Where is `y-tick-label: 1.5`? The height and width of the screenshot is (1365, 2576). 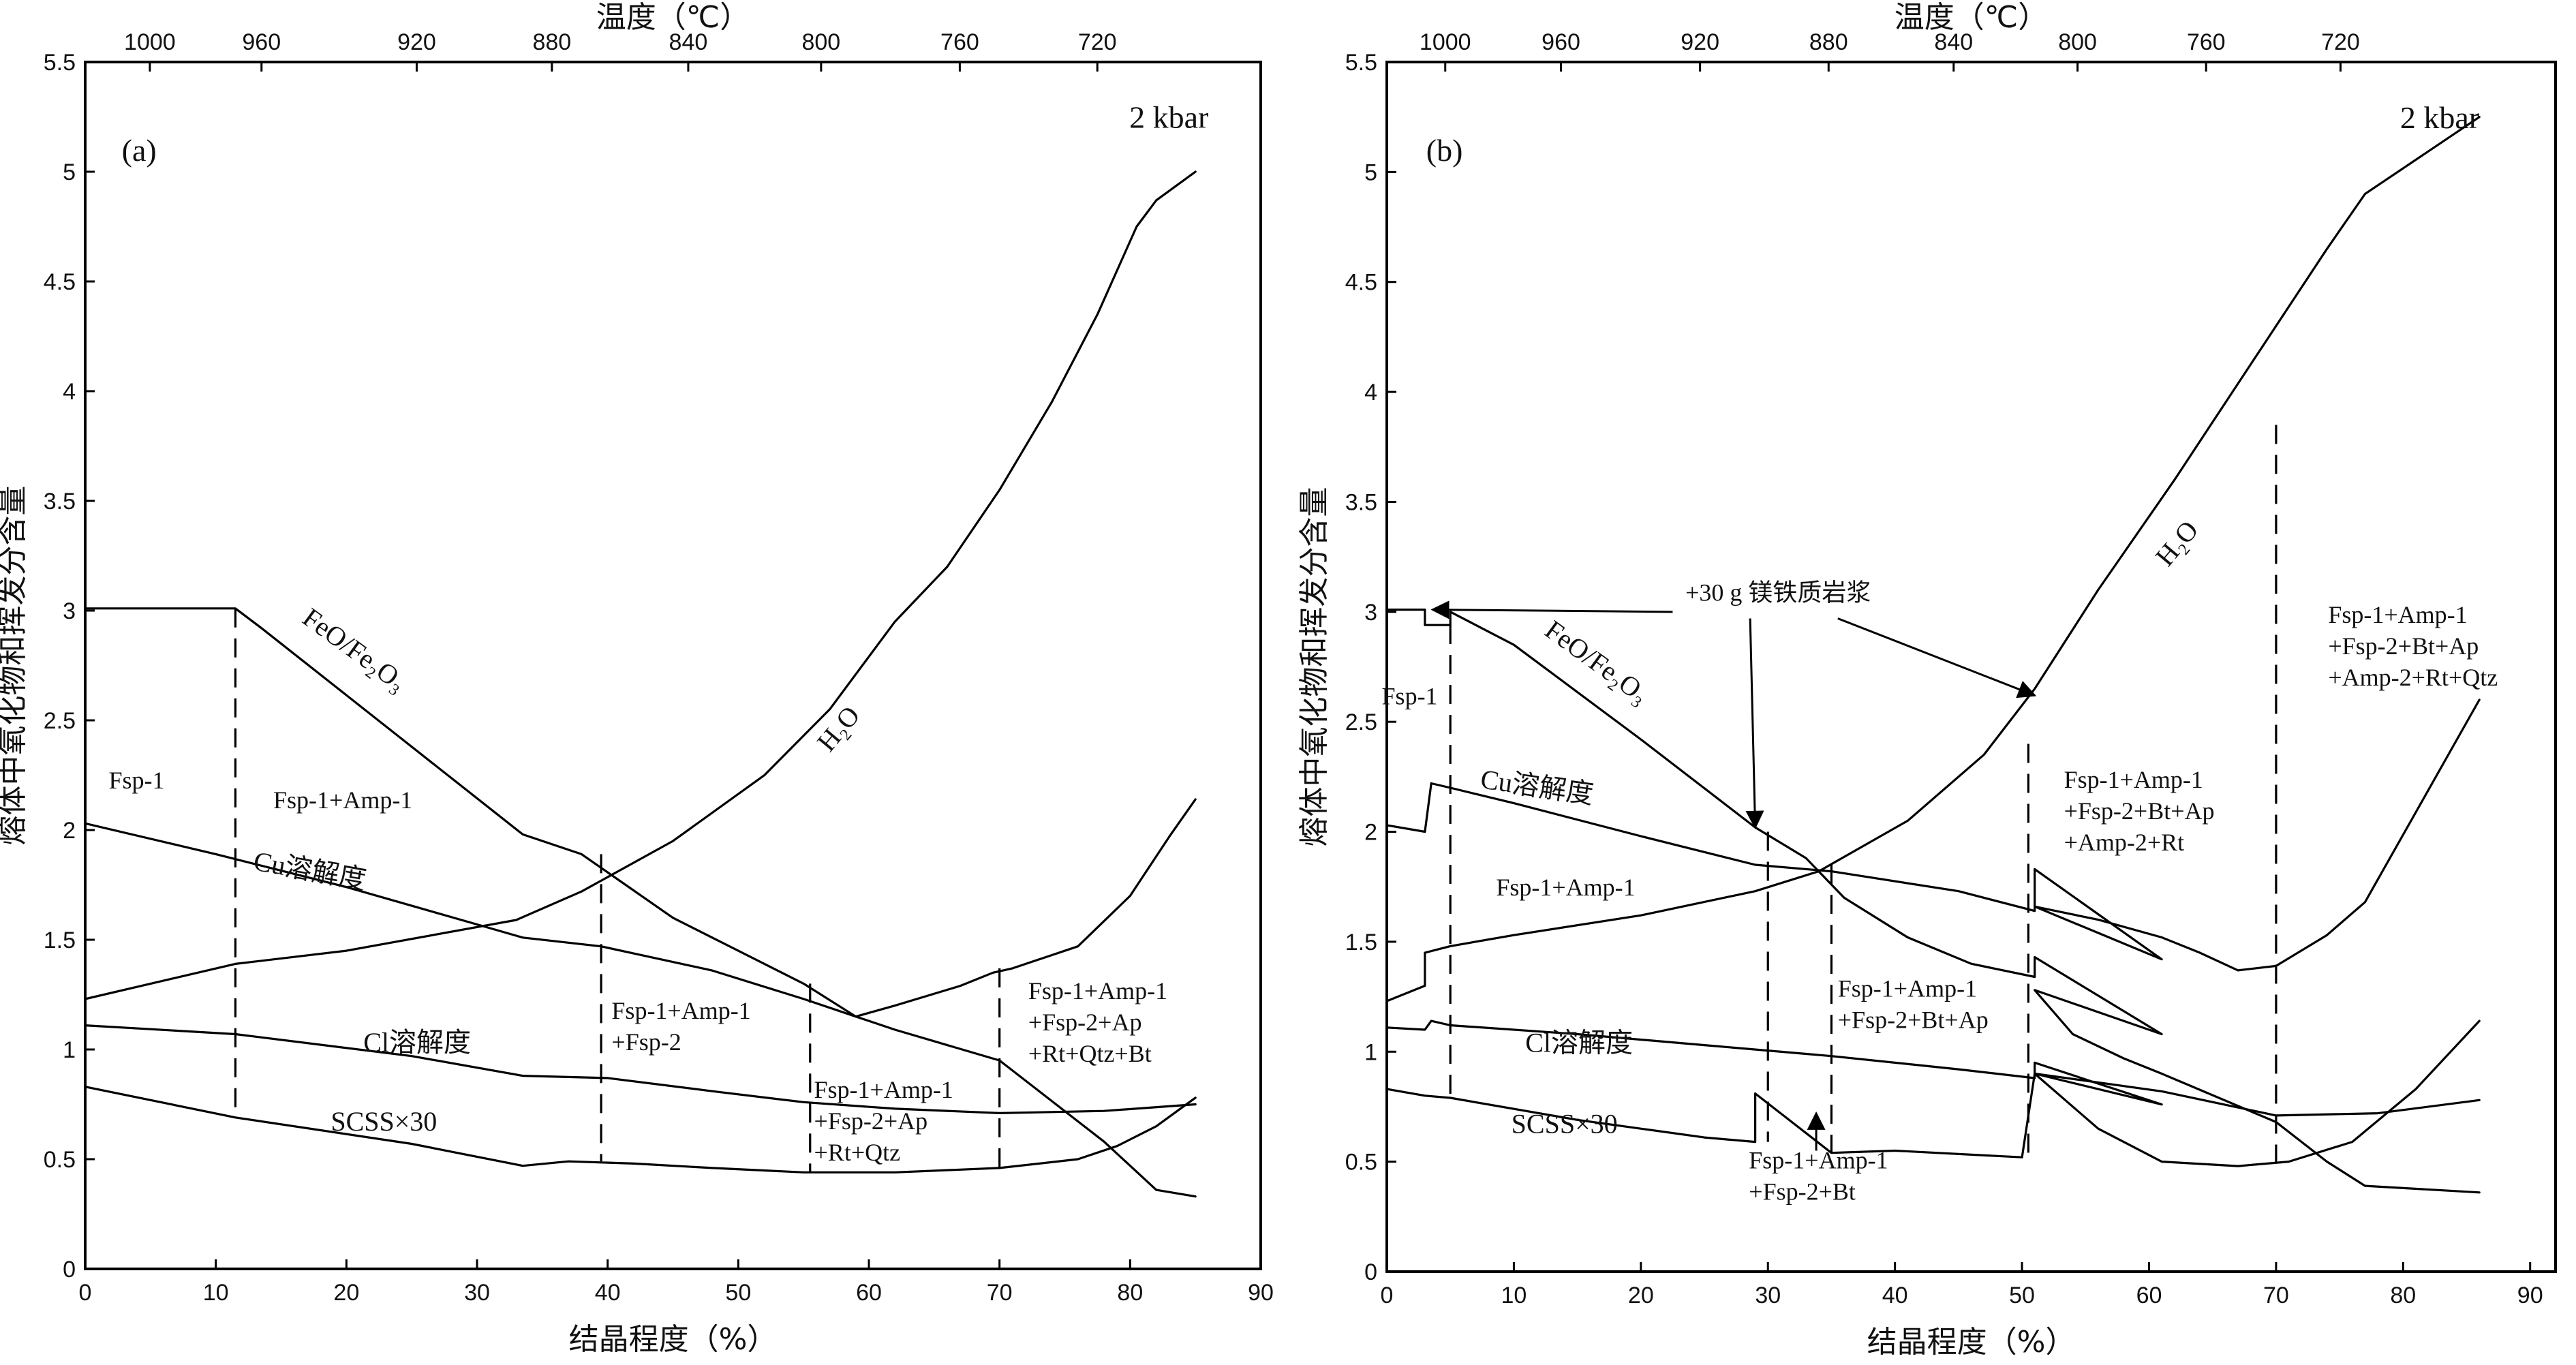 y-tick-label: 1.5 is located at coordinates (1361, 942).